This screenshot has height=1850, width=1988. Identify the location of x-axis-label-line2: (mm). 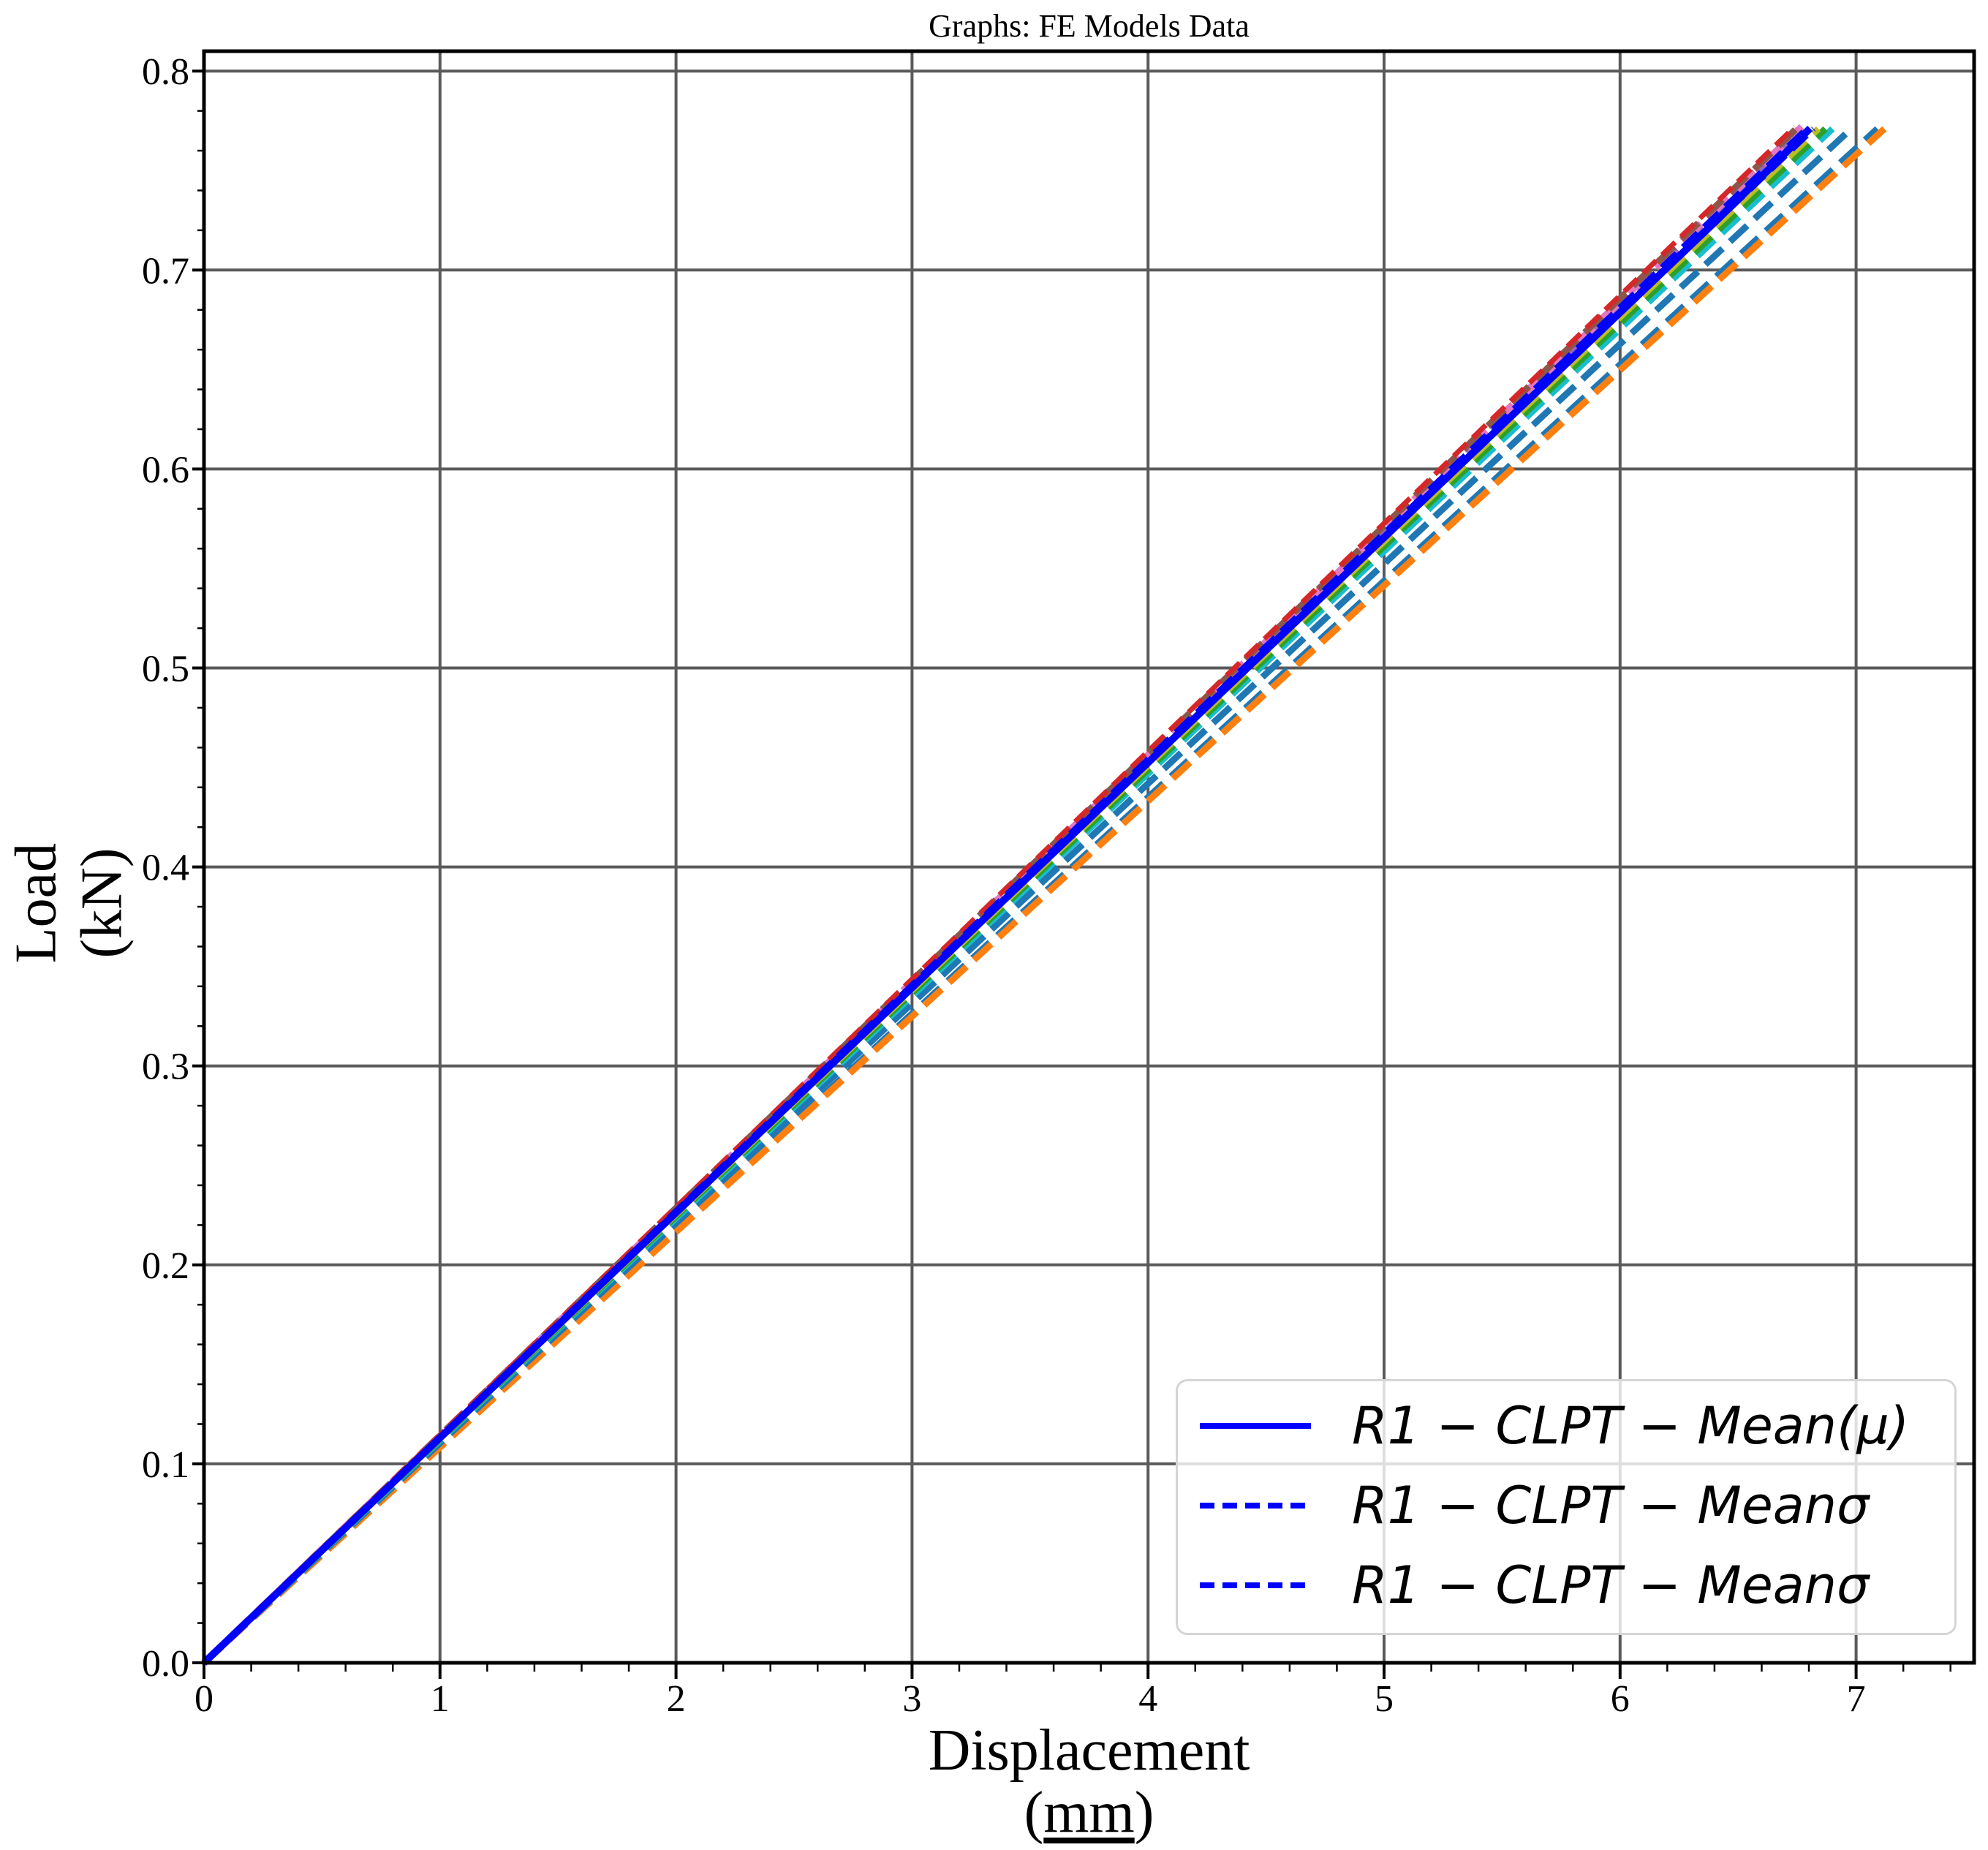
(1089, 1812).